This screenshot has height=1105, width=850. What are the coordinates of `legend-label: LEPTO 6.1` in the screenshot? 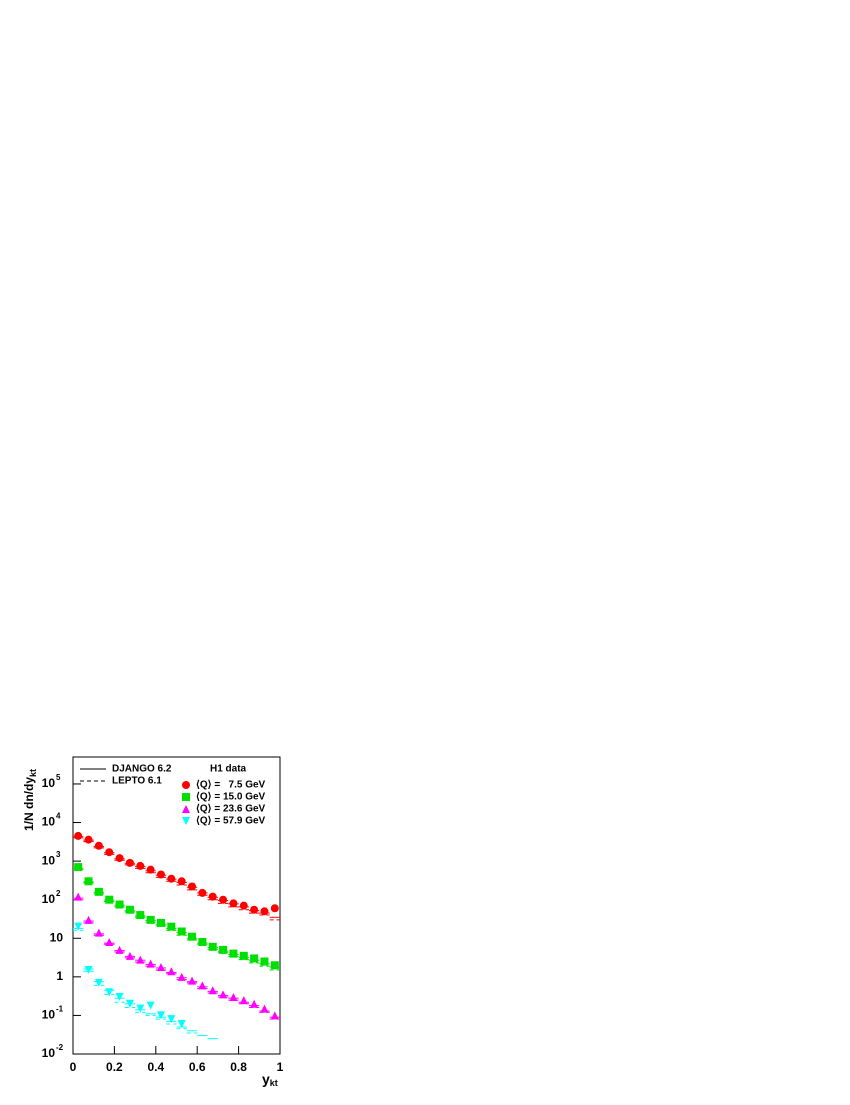 It's located at (137, 781).